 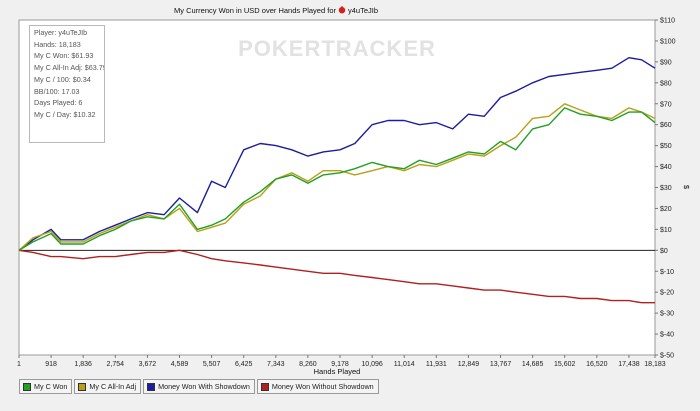 I want to click on legend-item: Money Won Without Showdown, so click(x=317, y=386).